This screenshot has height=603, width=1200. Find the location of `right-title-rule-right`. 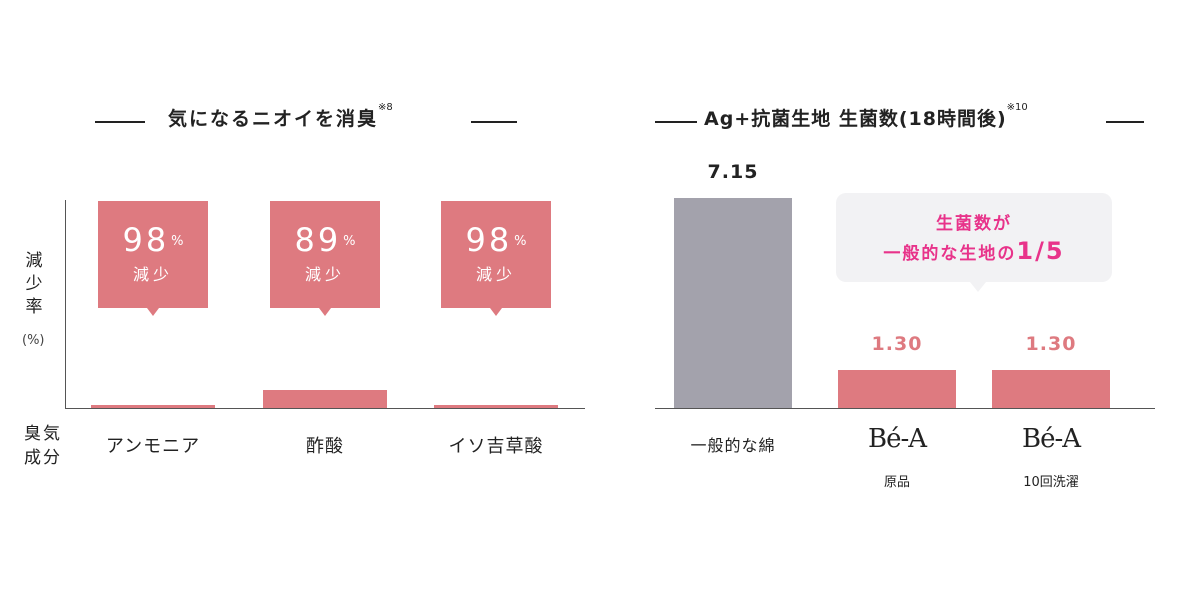

right-title-rule-right is located at coordinates (1125, 122).